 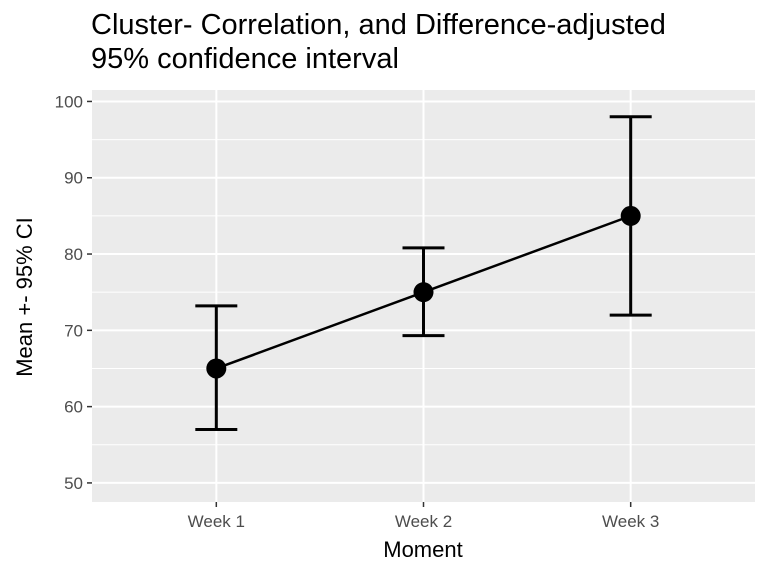 What do you see at coordinates (422, 549) in the screenshot?
I see `x-axis-title: Moment` at bounding box center [422, 549].